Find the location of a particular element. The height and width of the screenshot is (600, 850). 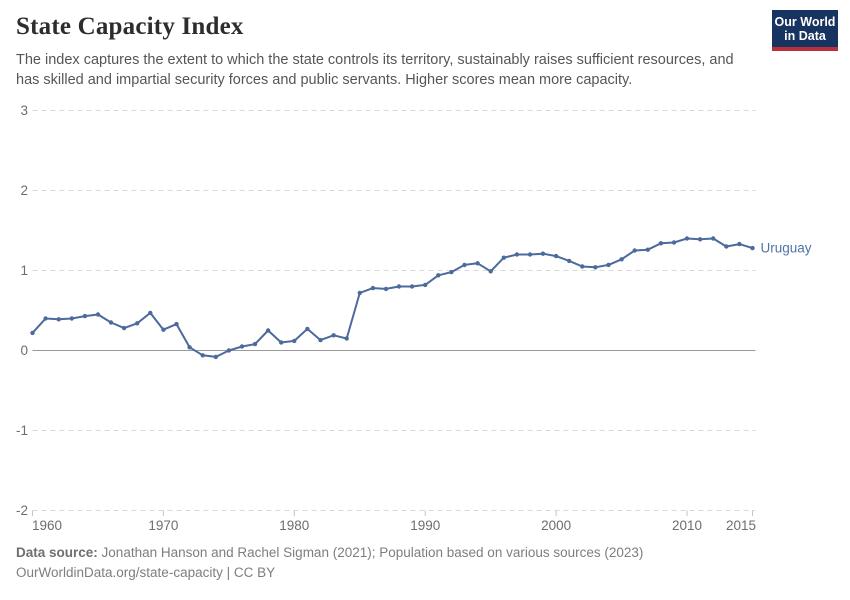

y-tick-label-0: 0 is located at coordinates (24, 350).